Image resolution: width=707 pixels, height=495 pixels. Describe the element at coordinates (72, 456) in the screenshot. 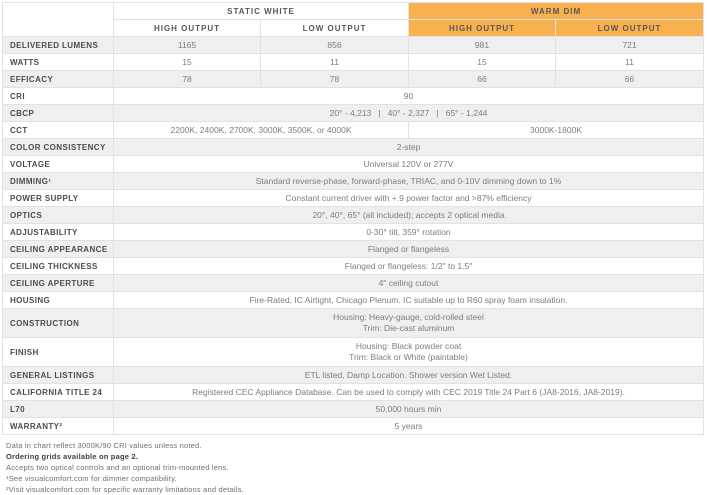

I see `footnote-ordering-grids: Ordering grids available on page 2.` at that location.